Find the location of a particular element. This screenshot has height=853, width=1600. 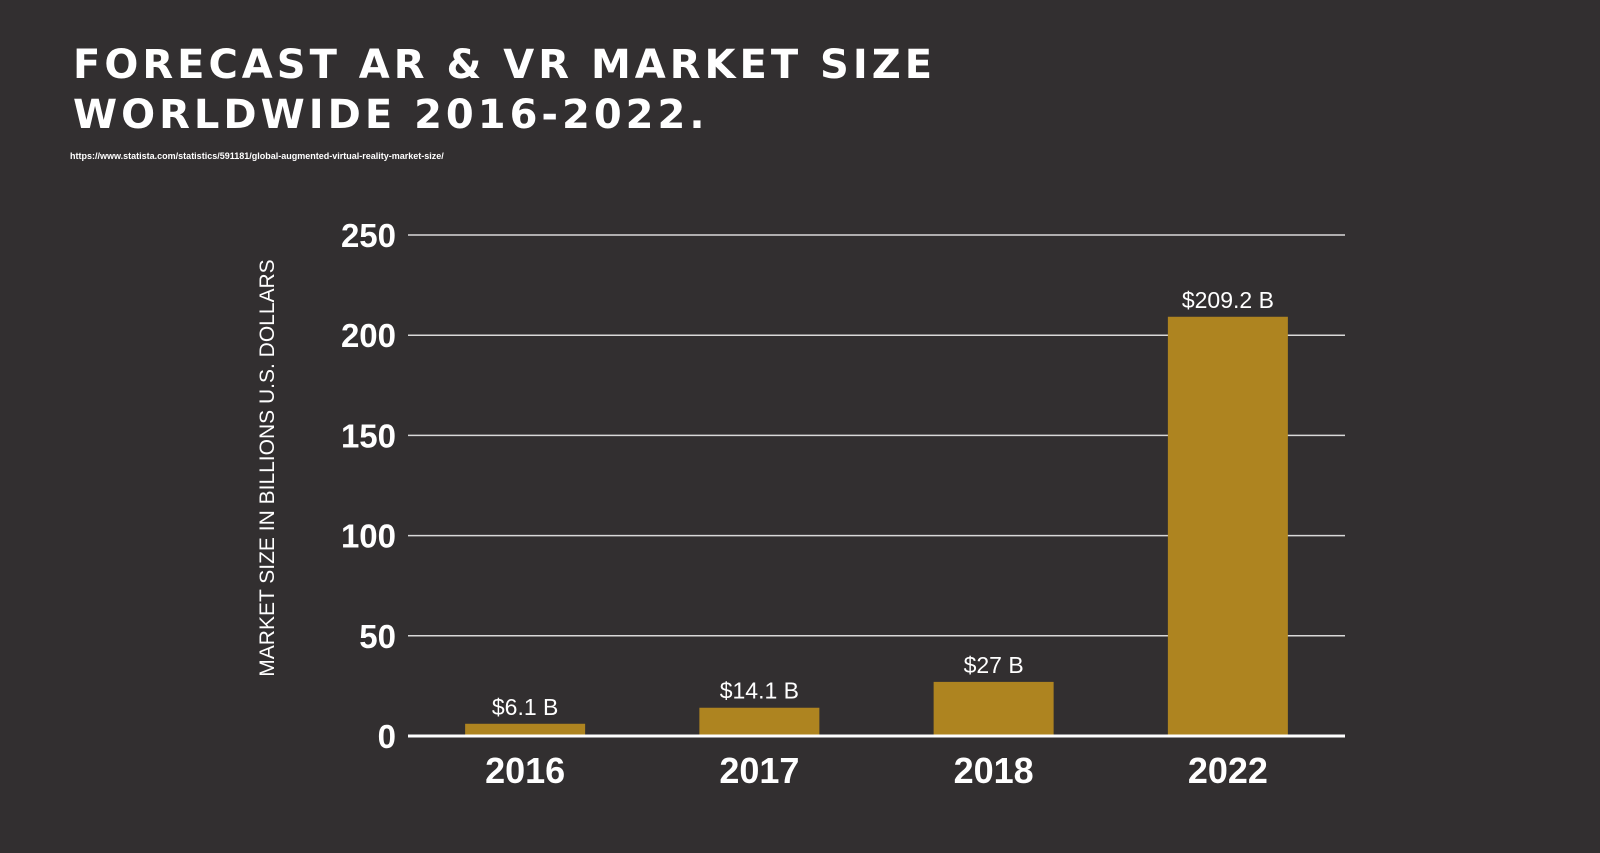

y-axis-label: MARKET SIZE IN BILLIONS U.S. DOLLARS is located at coordinates (267, 467).